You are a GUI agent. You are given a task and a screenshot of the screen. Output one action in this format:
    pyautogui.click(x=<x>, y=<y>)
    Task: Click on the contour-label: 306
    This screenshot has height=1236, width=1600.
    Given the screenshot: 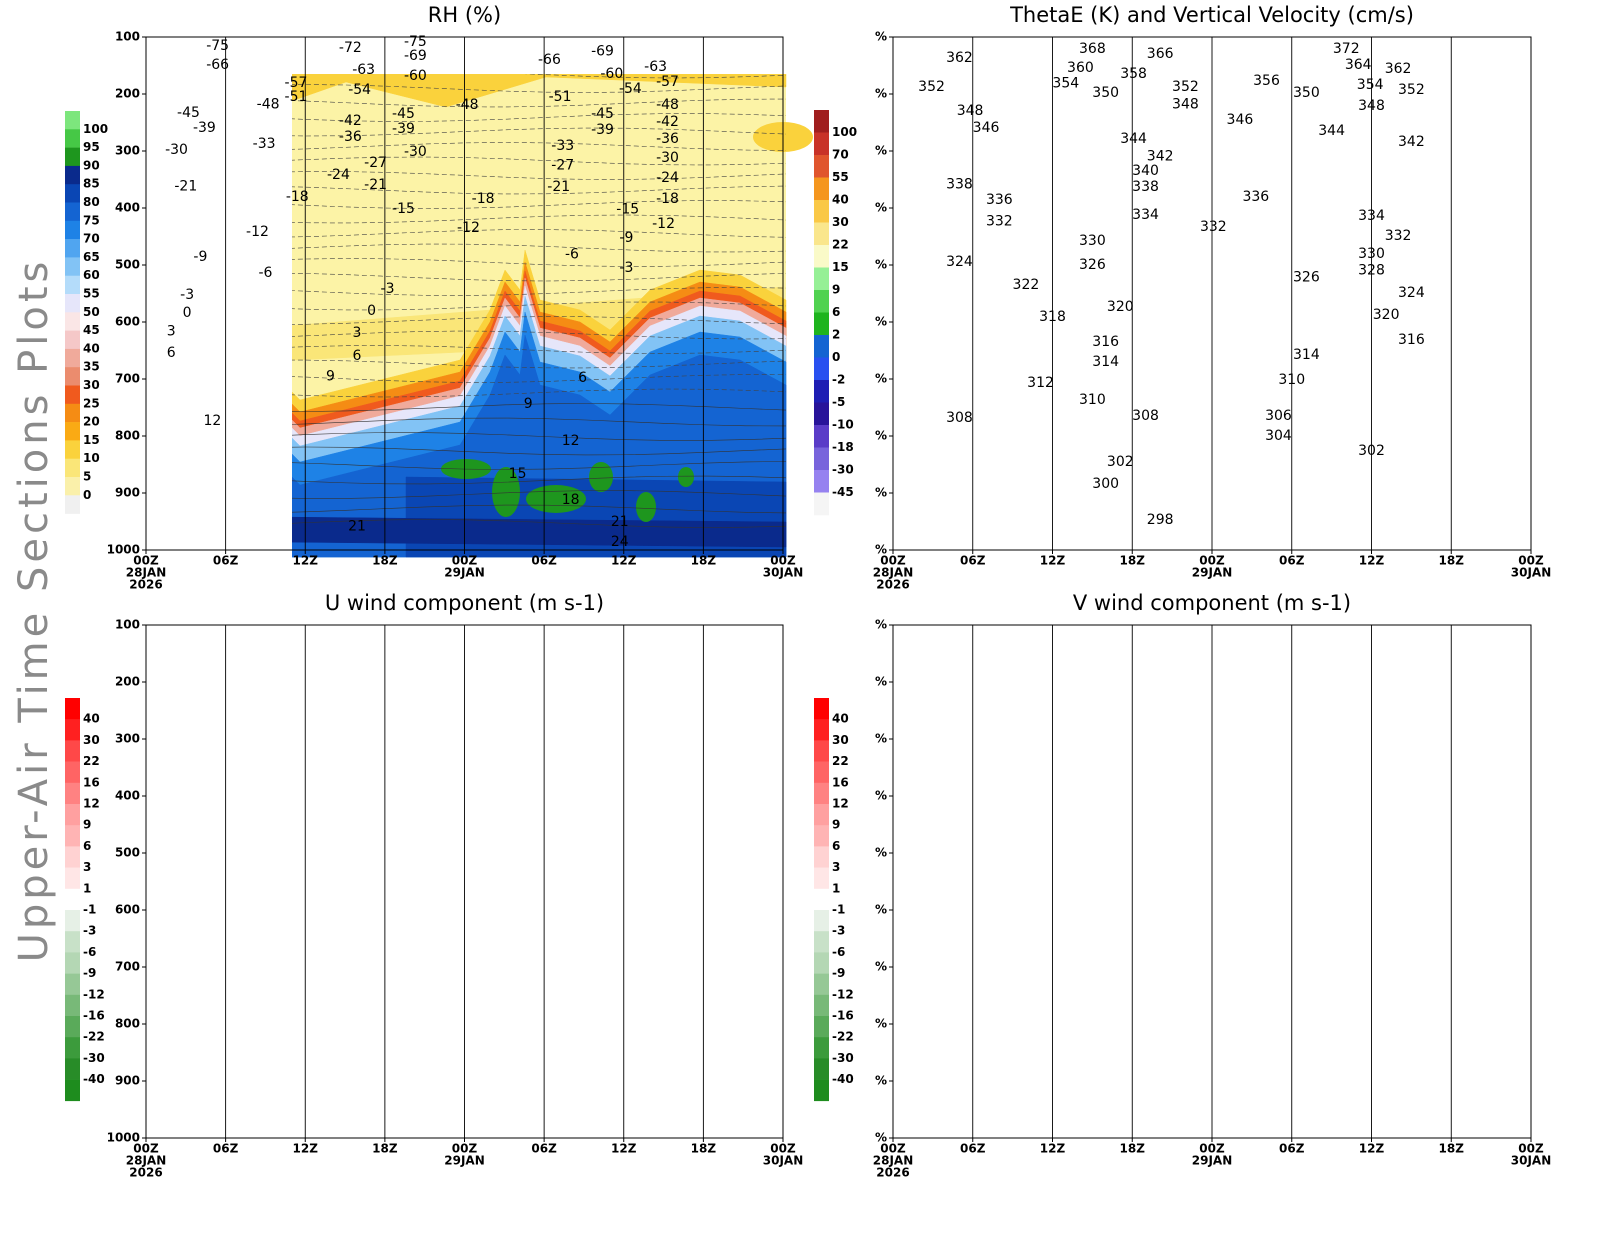 What is the action you would take?
    pyautogui.click(x=1278, y=416)
    